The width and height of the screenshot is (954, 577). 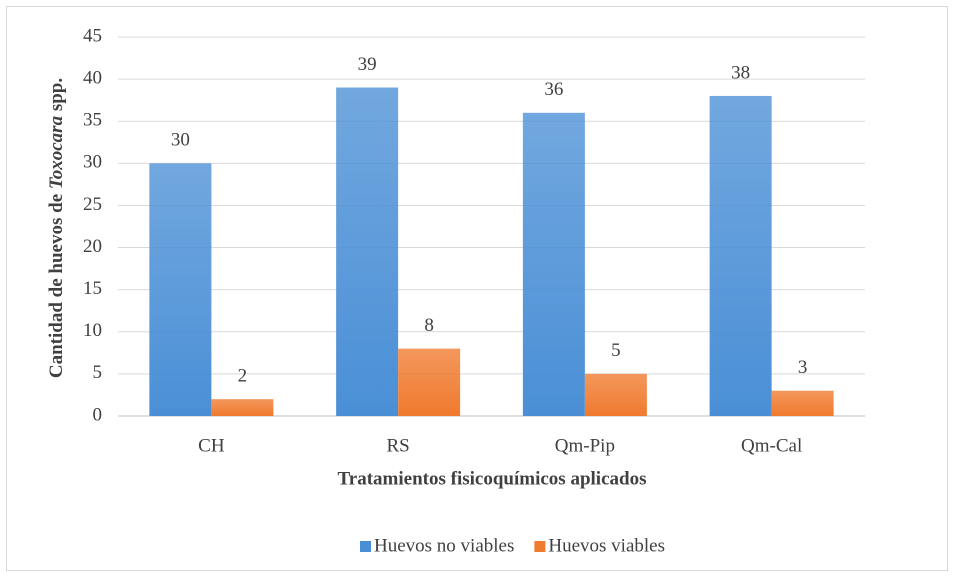 What do you see at coordinates (616, 350) in the screenshot?
I see `data-label: 5` at bounding box center [616, 350].